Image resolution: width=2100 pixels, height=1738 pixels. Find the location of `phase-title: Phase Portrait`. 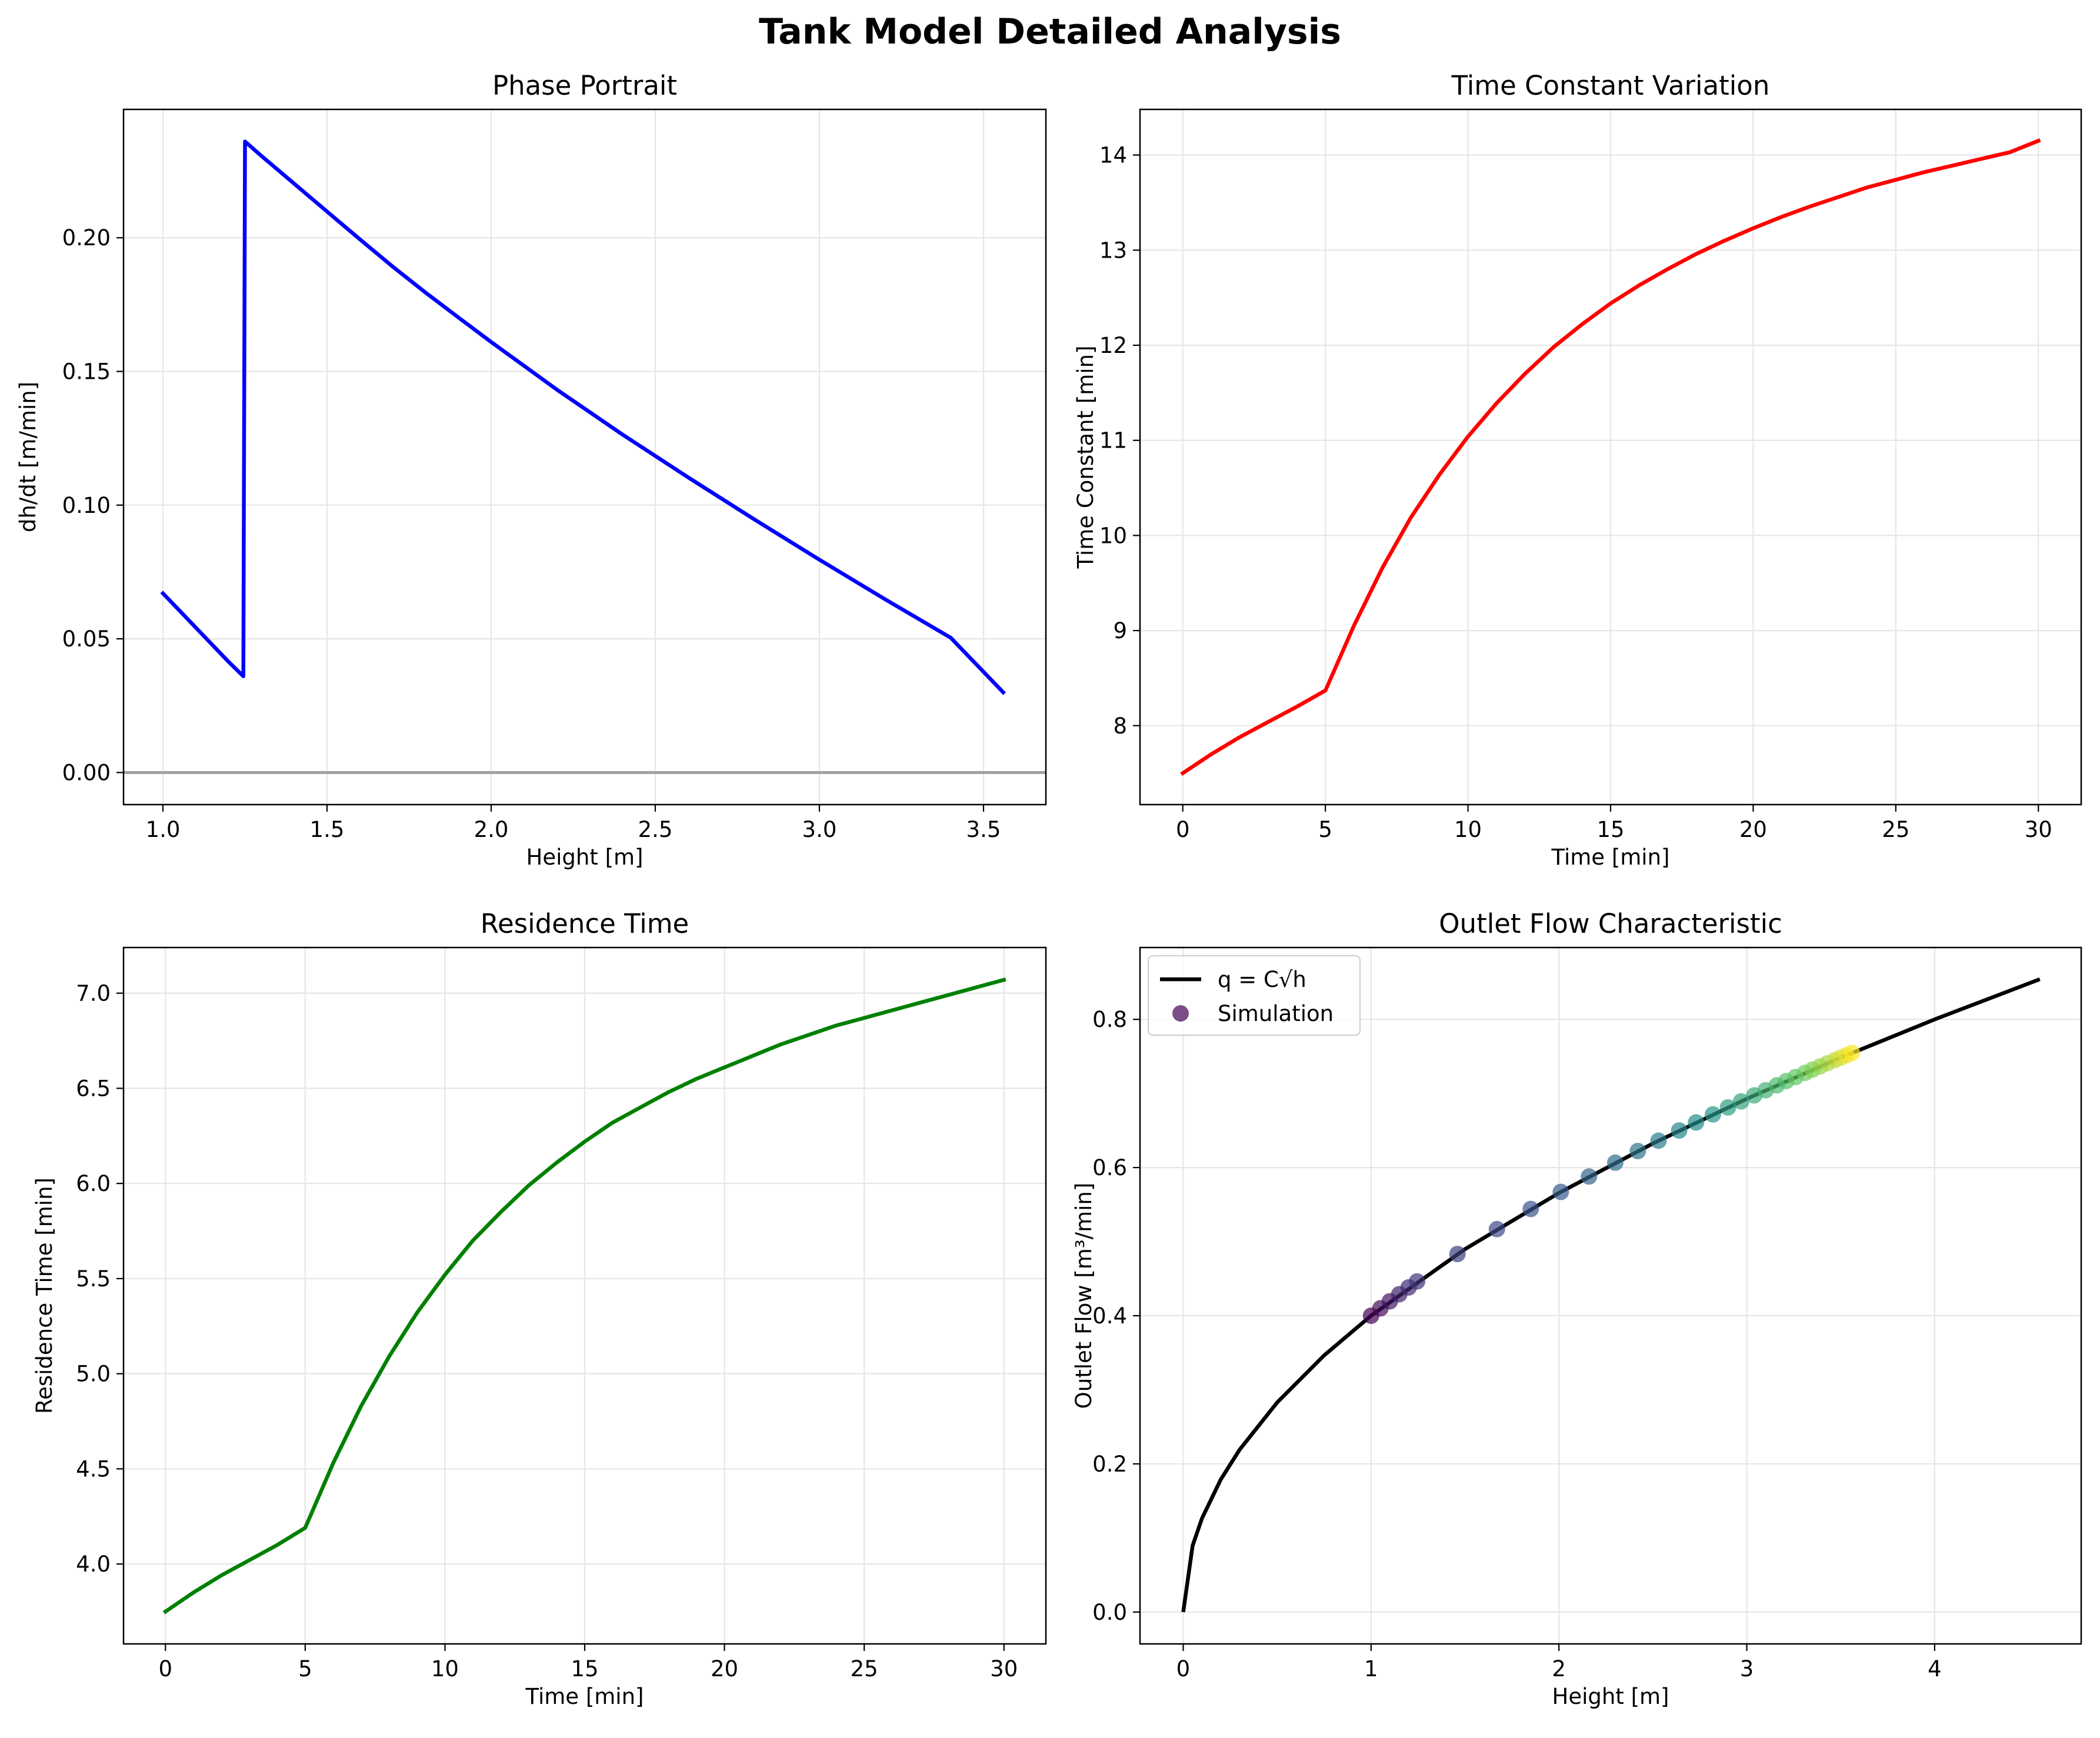

phase-title: Phase Portrait is located at coordinates (584, 86).